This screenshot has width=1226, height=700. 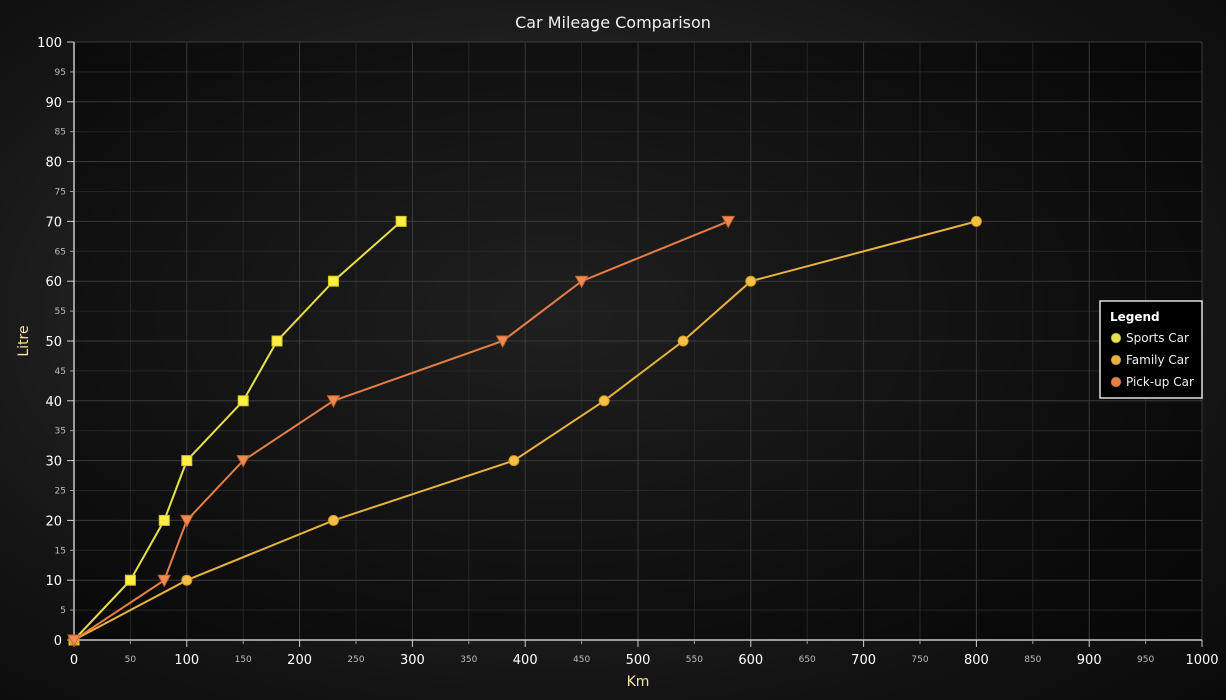 What do you see at coordinates (581, 660) in the screenshot?
I see `x-minor-tick-label: 450` at bounding box center [581, 660].